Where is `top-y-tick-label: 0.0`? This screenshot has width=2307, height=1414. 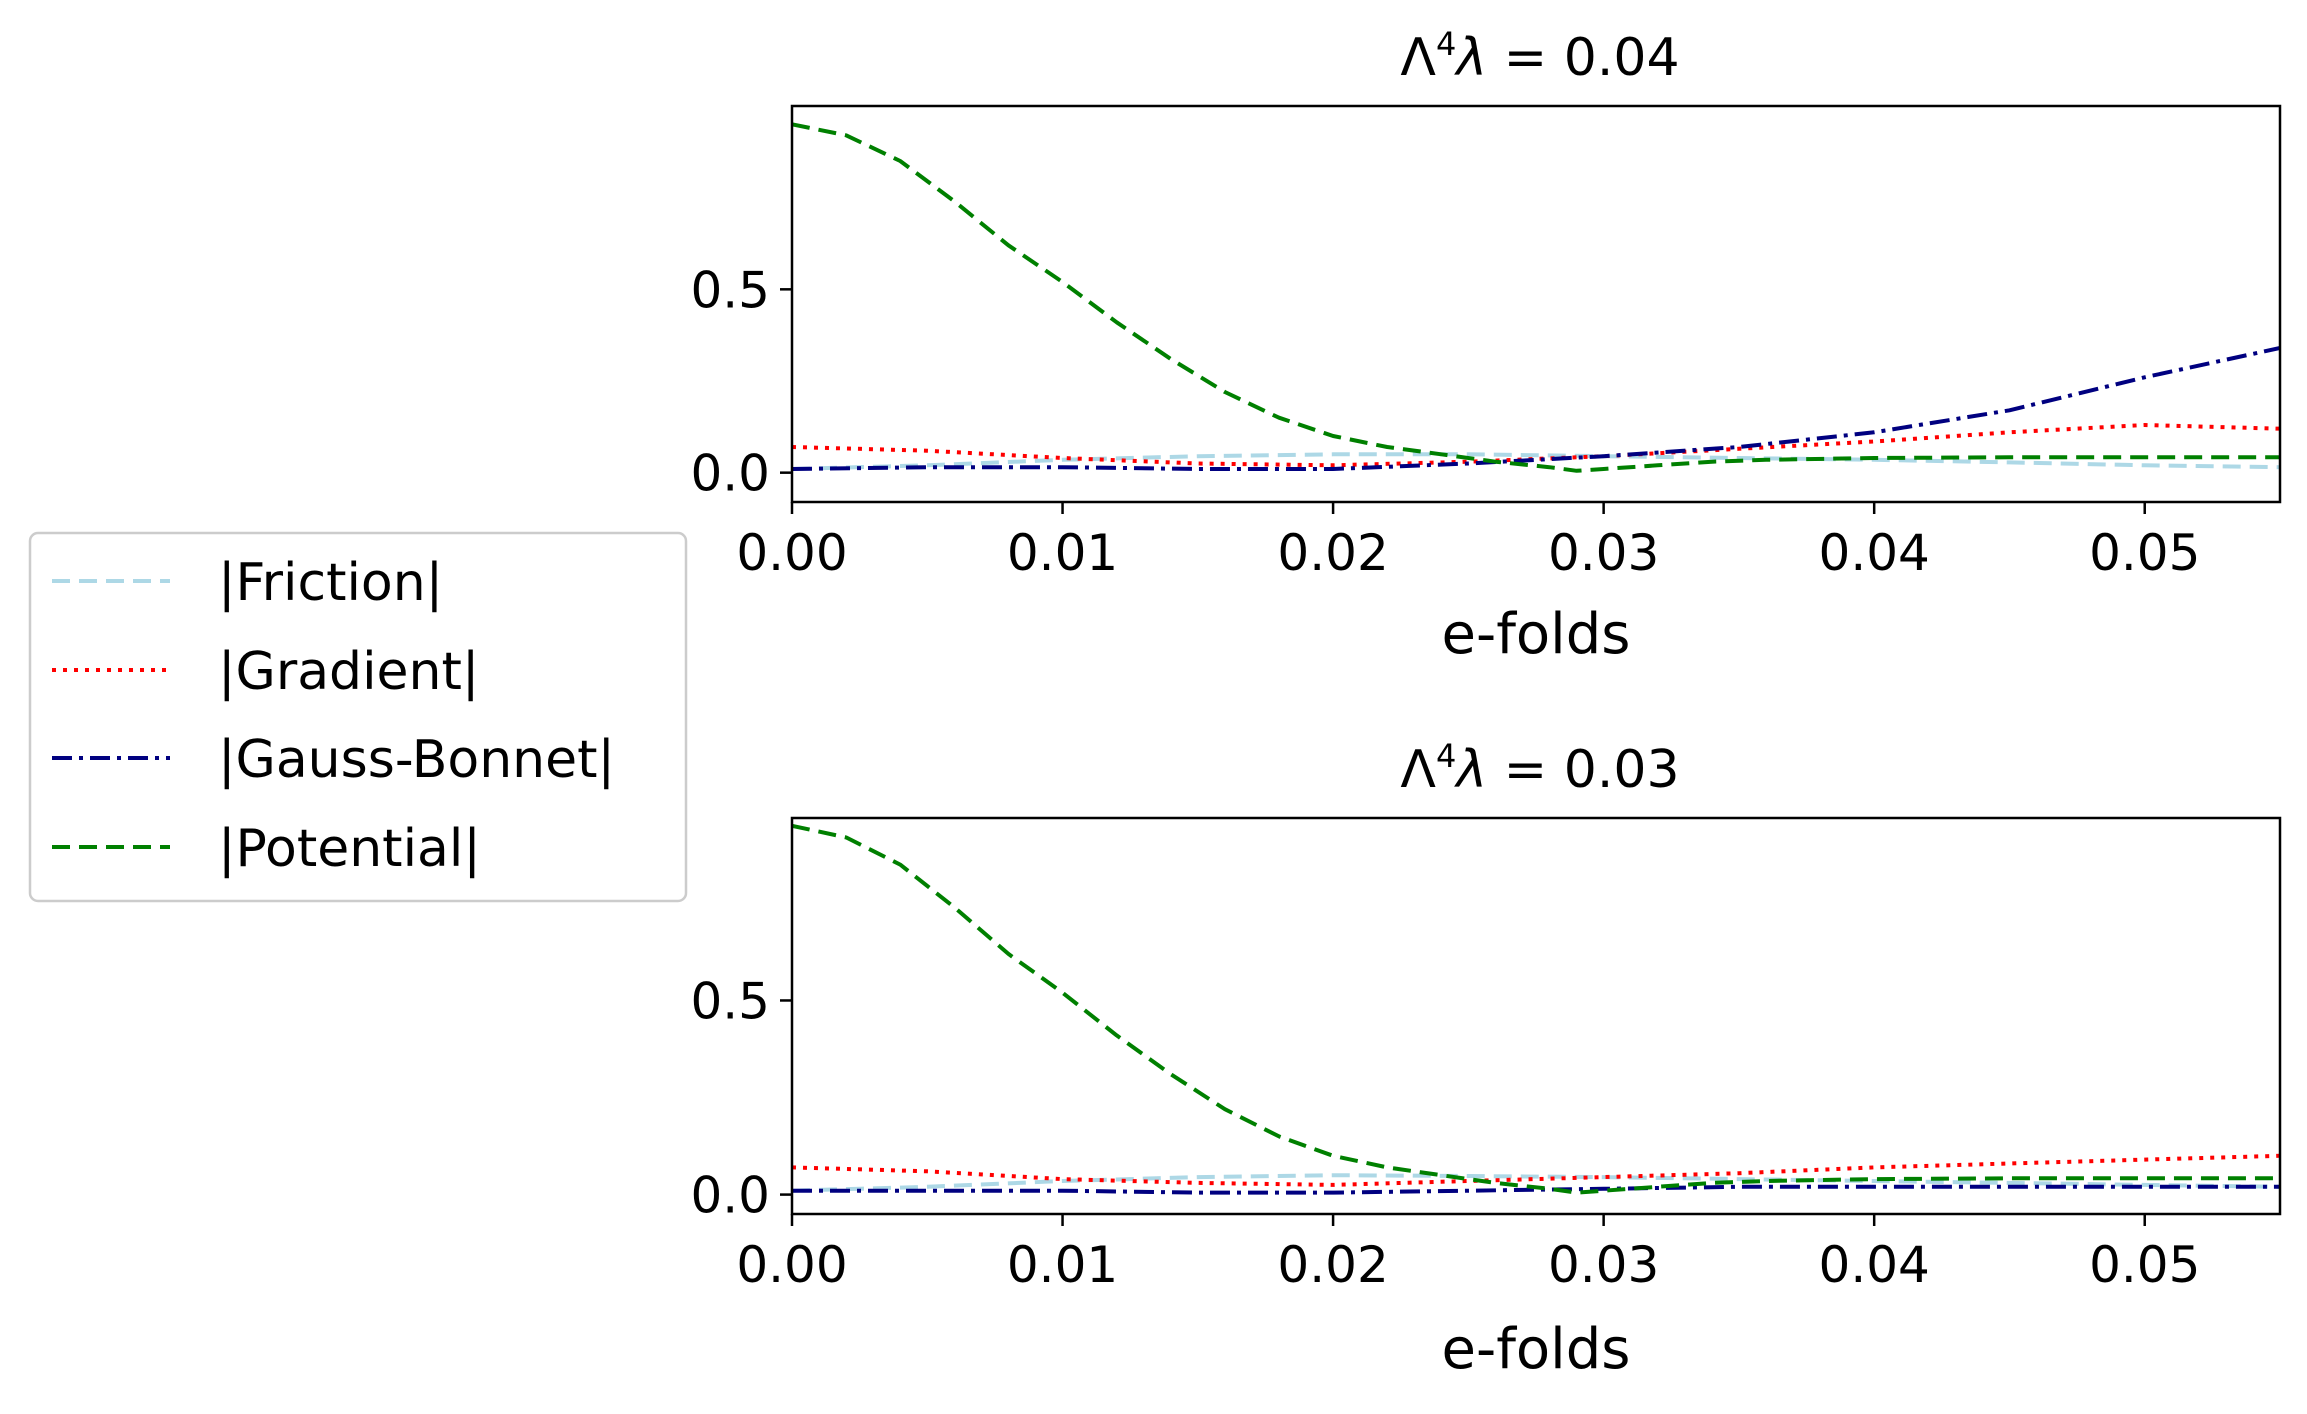
top-y-tick-label: 0.0 is located at coordinates (730, 474).